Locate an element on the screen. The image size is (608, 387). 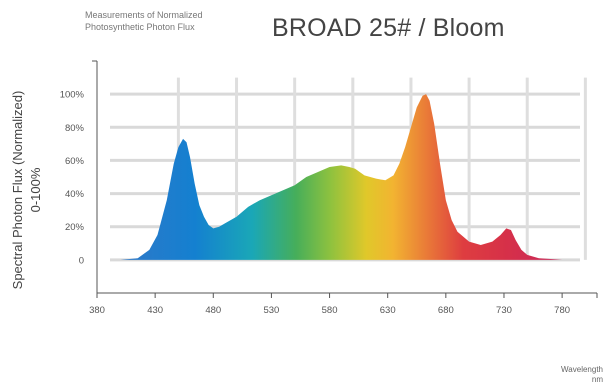
chart-title: BROAD 25# / Bloom is located at coordinates (388, 28).